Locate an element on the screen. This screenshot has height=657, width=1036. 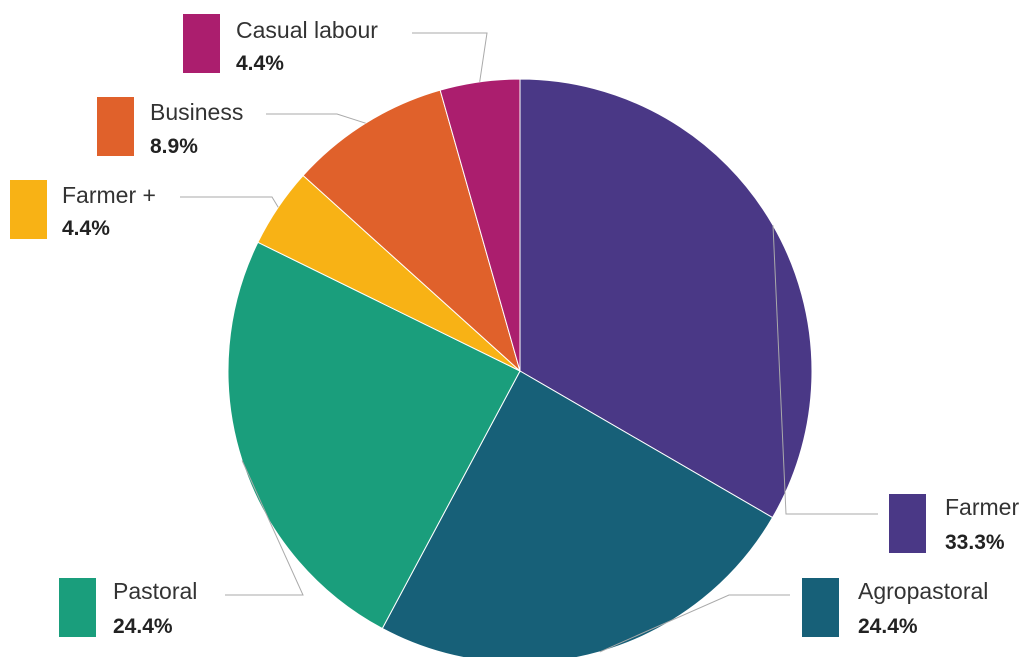
slice-label-farmer: Farmer is located at coordinates (982, 507).